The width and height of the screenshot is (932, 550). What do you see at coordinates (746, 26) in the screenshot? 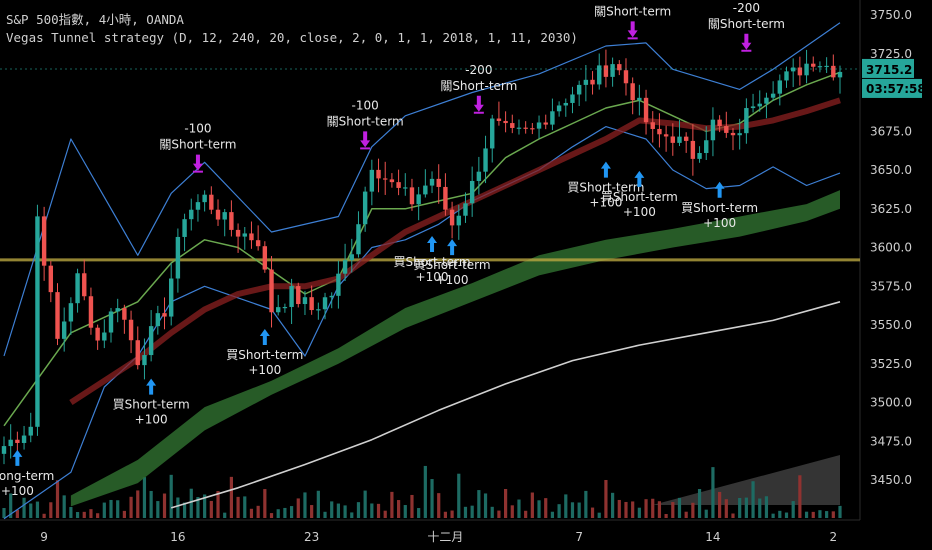
I see `short-exit-signal: 關Short-term -200` at bounding box center [746, 26].